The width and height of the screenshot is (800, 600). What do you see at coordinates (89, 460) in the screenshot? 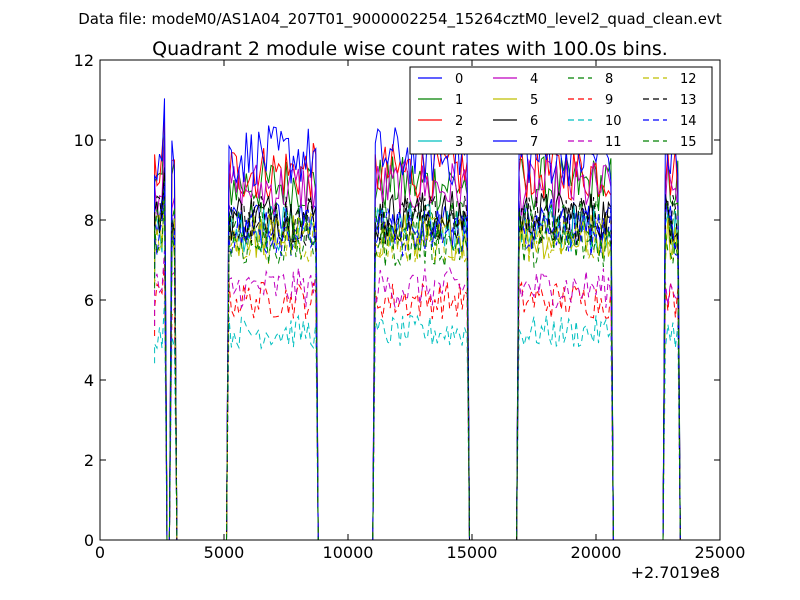
I see `y-tick-label: 2` at bounding box center [89, 460].